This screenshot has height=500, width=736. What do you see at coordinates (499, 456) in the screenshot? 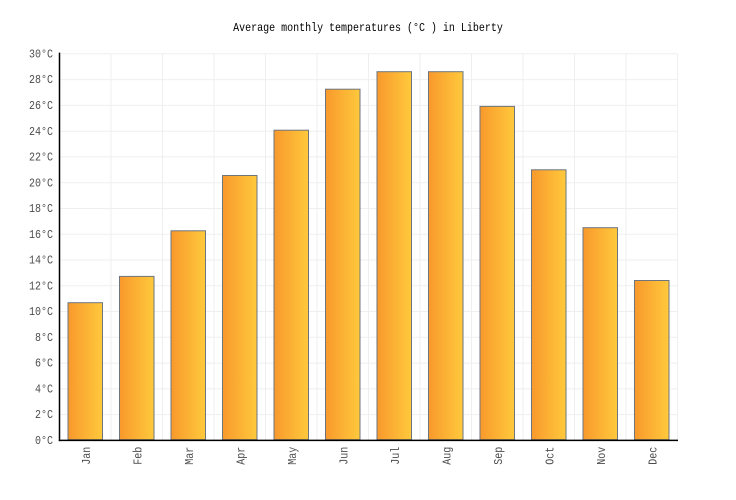
I see `svg-text: Sep` at bounding box center [499, 456].